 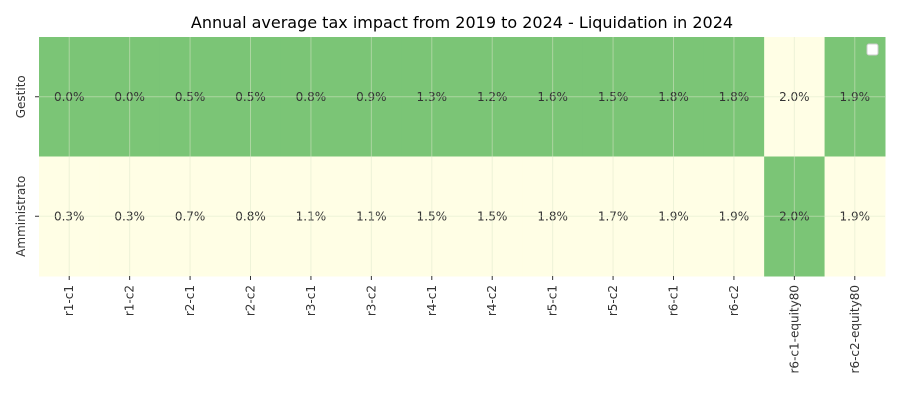 What do you see at coordinates (190, 300) in the screenshot?
I see `x-tick-label: r2-c1` at bounding box center [190, 300].